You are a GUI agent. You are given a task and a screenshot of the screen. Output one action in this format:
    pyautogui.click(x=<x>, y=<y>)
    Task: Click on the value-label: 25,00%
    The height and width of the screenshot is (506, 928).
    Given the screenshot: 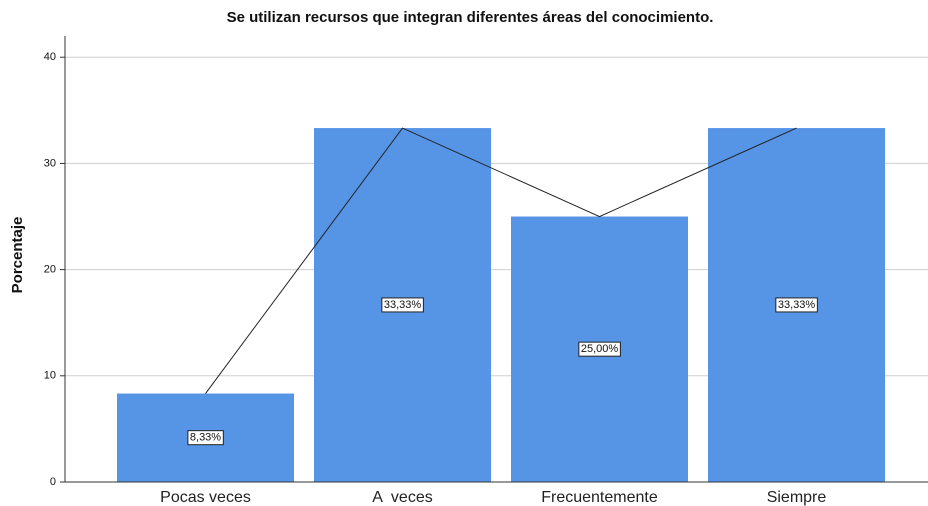 What is the action you would take?
    pyautogui.click(x=600, y=349)
    